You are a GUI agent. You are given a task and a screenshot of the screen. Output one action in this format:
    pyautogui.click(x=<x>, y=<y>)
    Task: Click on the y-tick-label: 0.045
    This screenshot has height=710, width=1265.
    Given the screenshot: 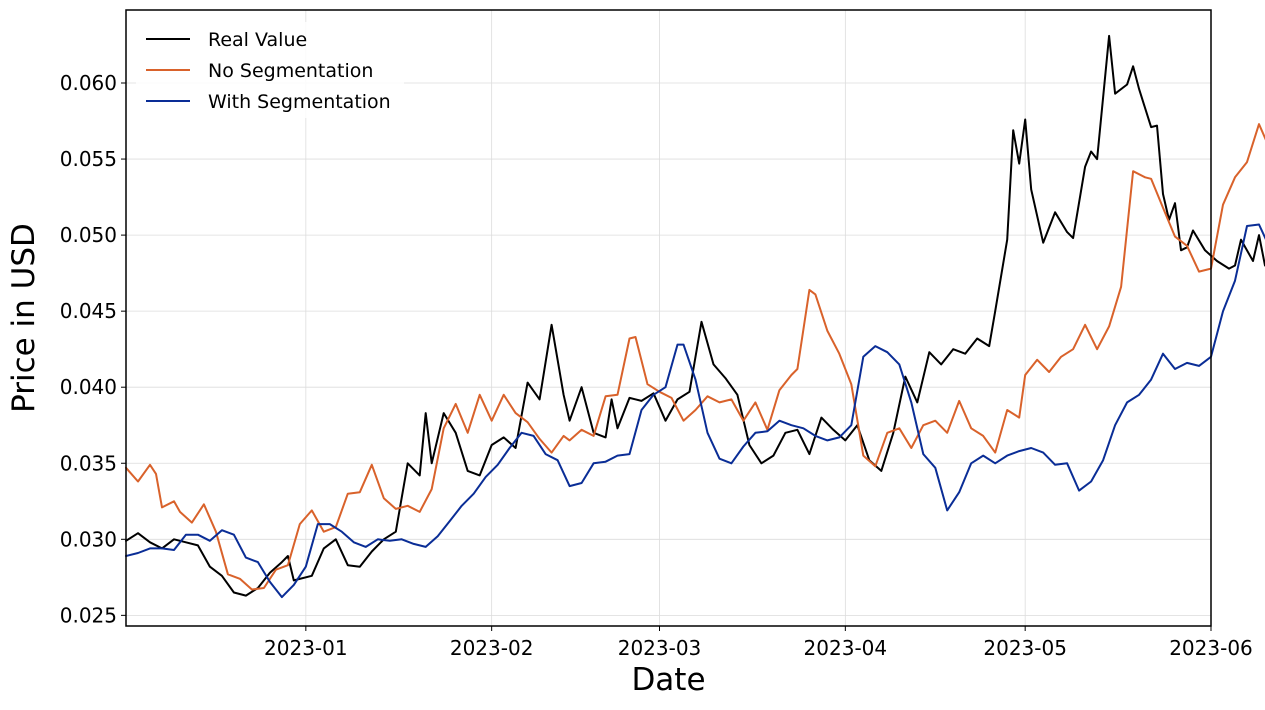 What is the action you would take?
    pyautogui.click(x=88, y=311)
    